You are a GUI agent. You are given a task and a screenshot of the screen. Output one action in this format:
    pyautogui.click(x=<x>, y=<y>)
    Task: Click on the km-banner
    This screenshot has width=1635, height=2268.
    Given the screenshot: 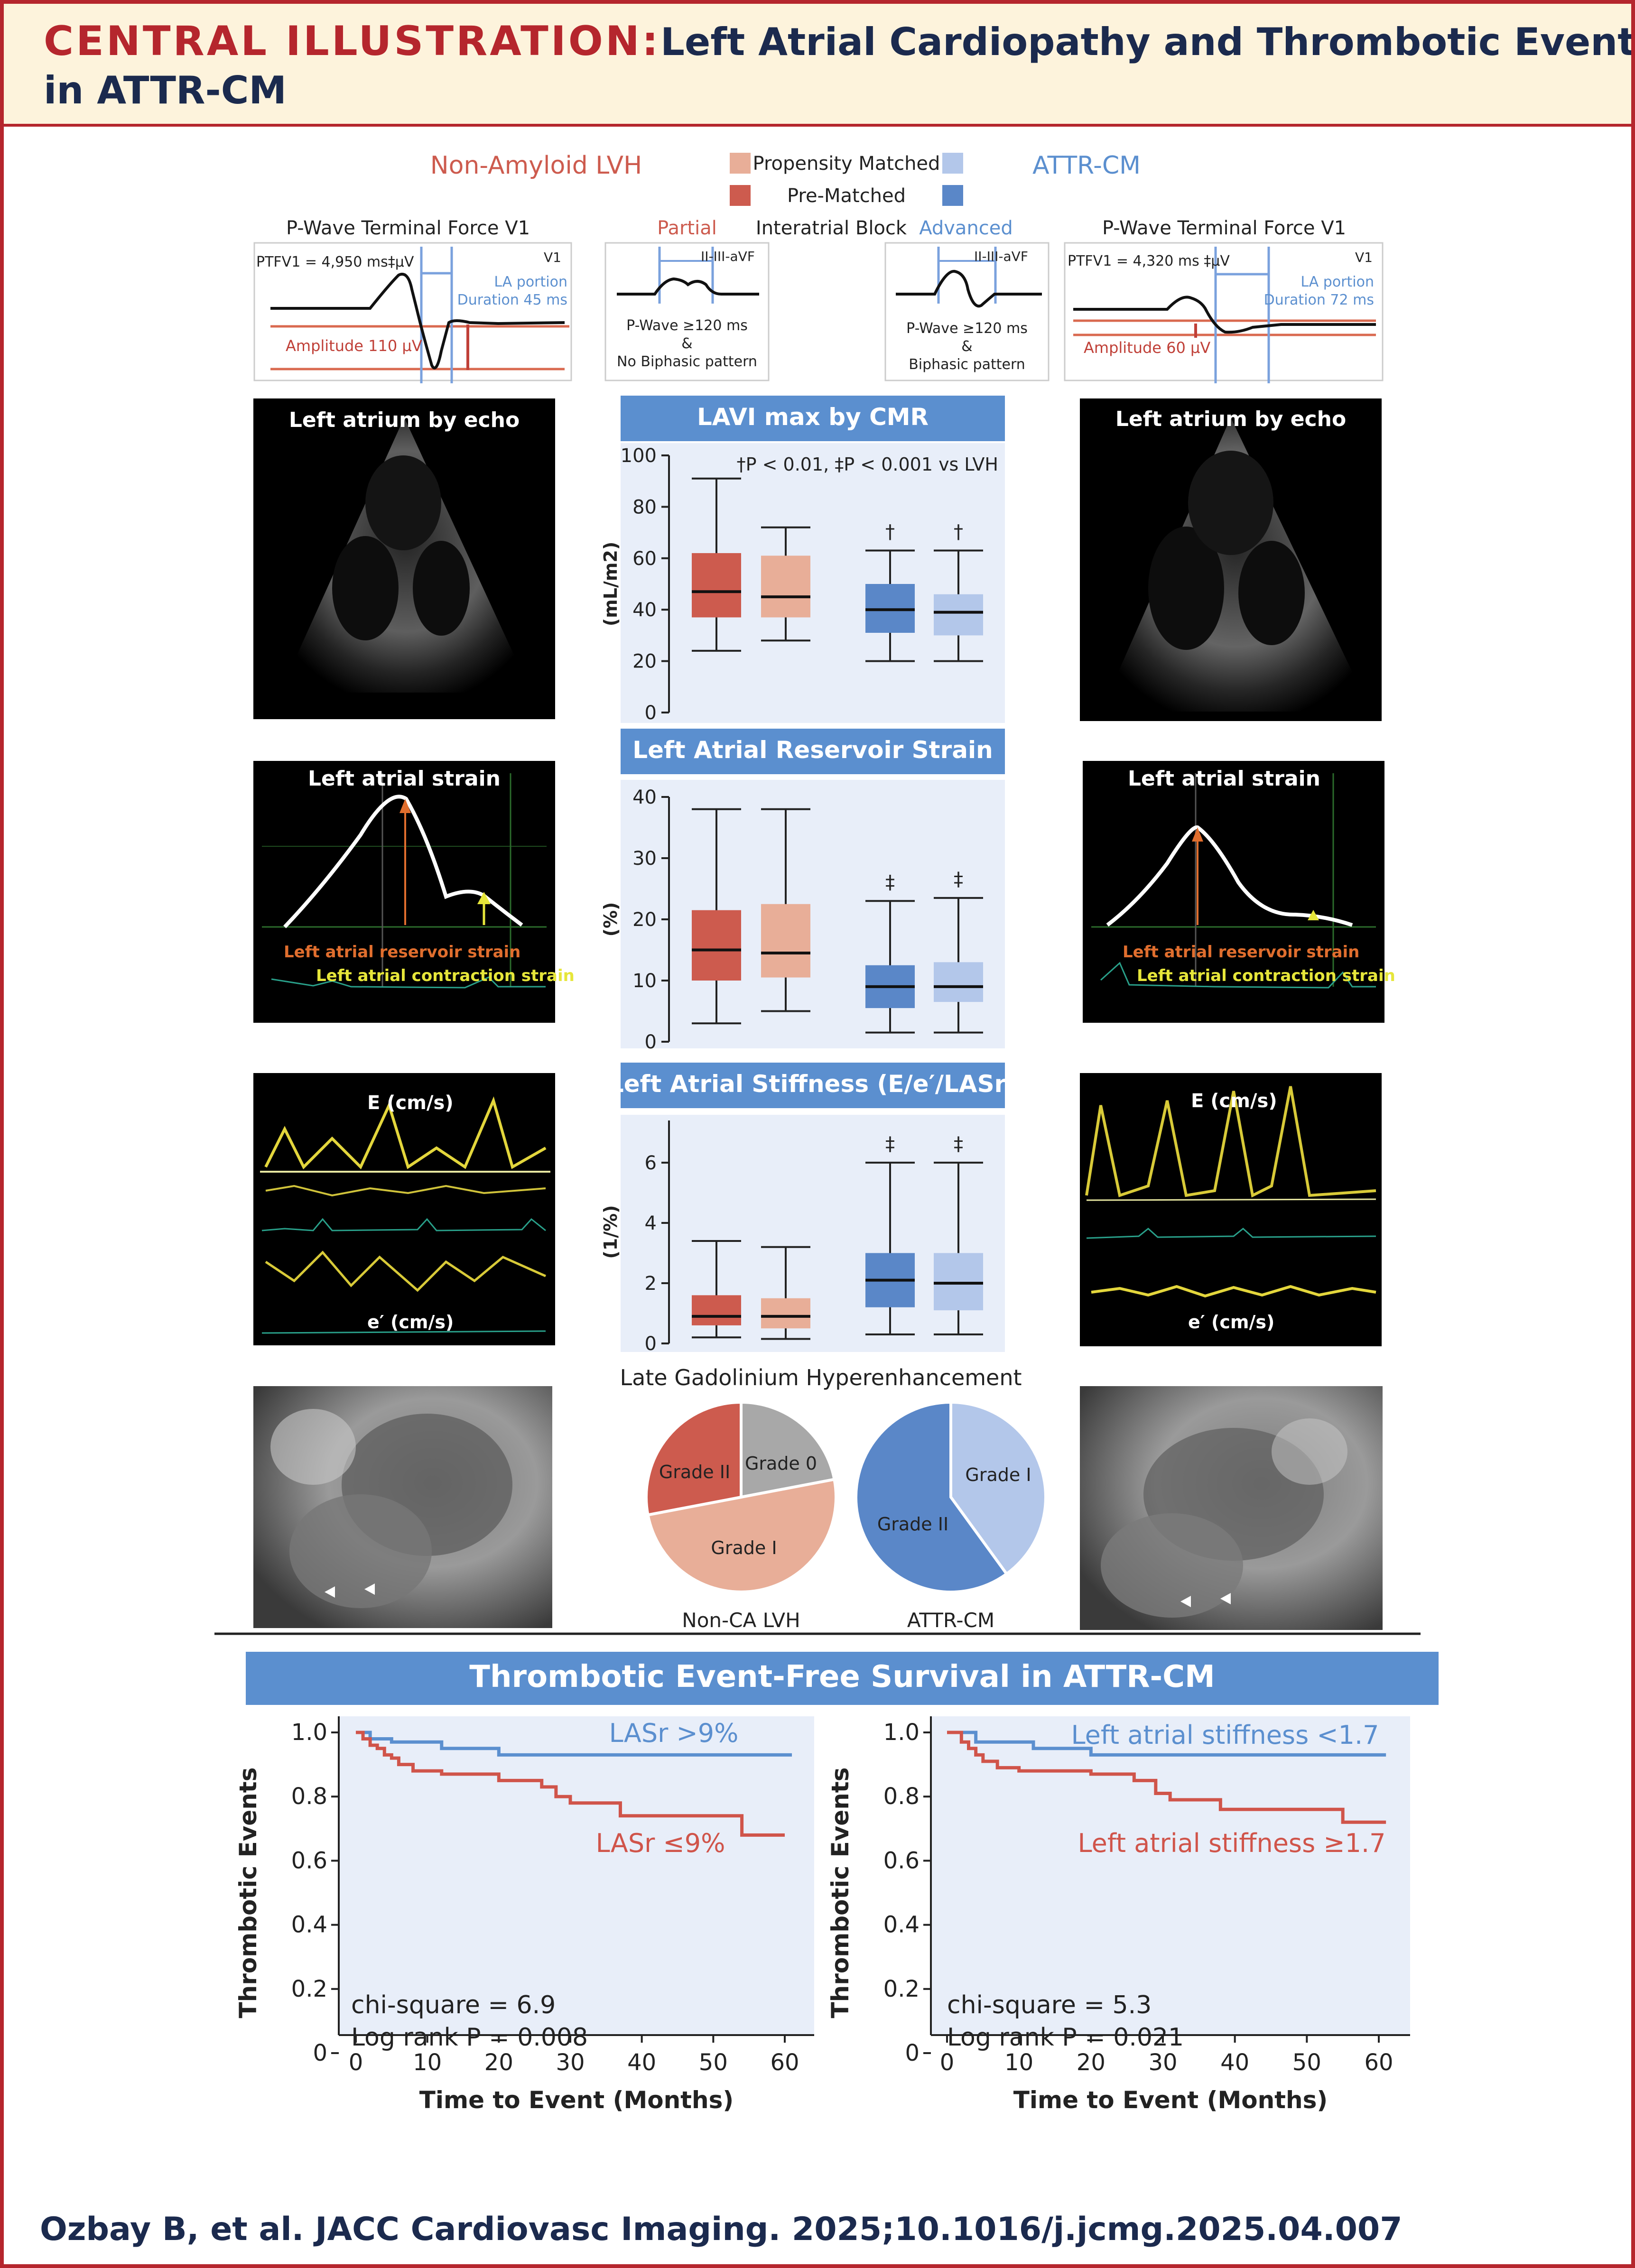 What is the action you would take?
    pyautogui.click(x=842, y=1678)
    